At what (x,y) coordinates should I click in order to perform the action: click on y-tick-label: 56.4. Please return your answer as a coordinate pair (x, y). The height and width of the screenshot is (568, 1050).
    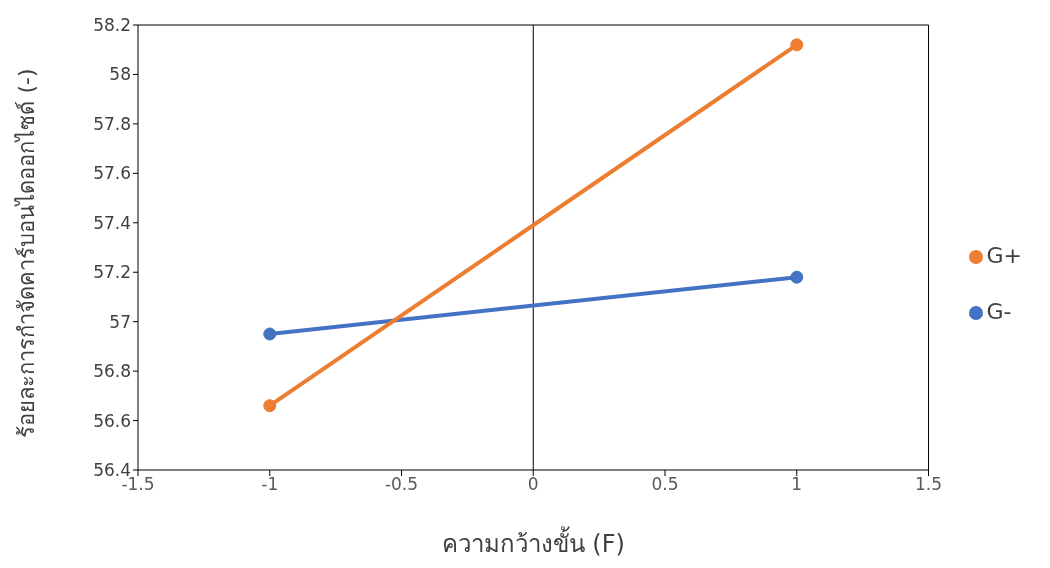
    Looking at the image, I should click on (112, 470).